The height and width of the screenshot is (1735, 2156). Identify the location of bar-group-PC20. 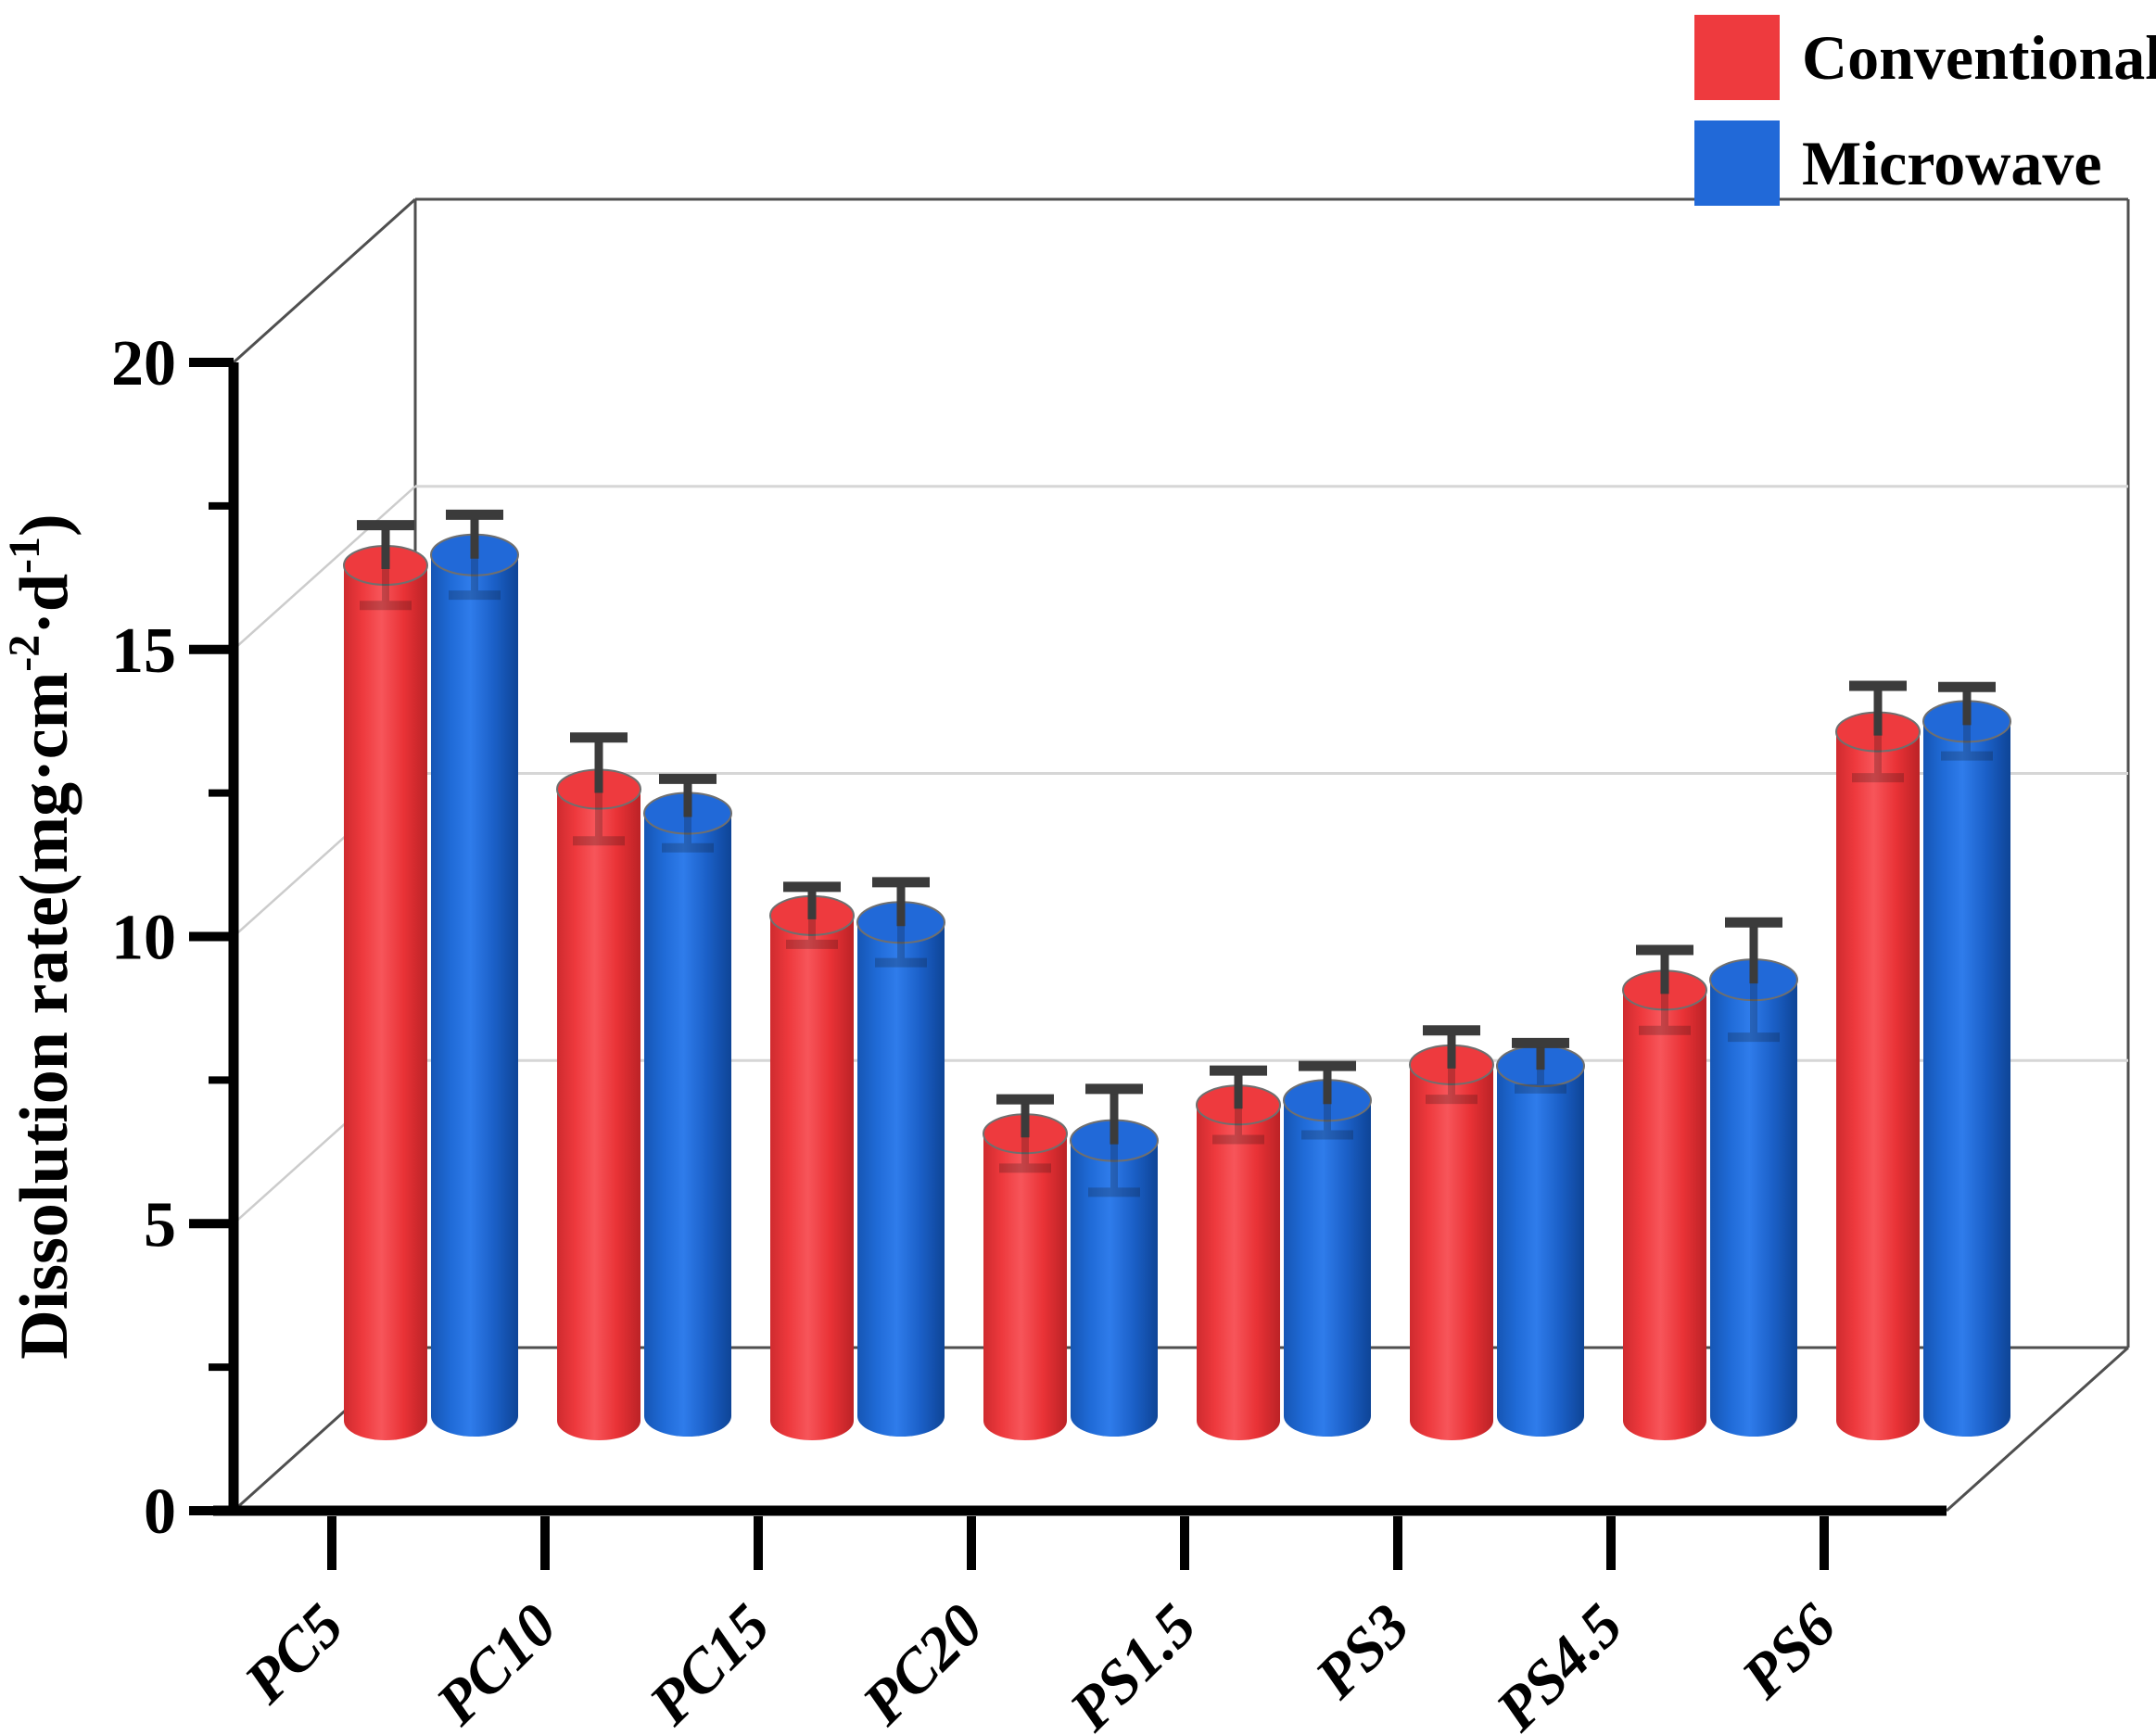
(1071, 1262).